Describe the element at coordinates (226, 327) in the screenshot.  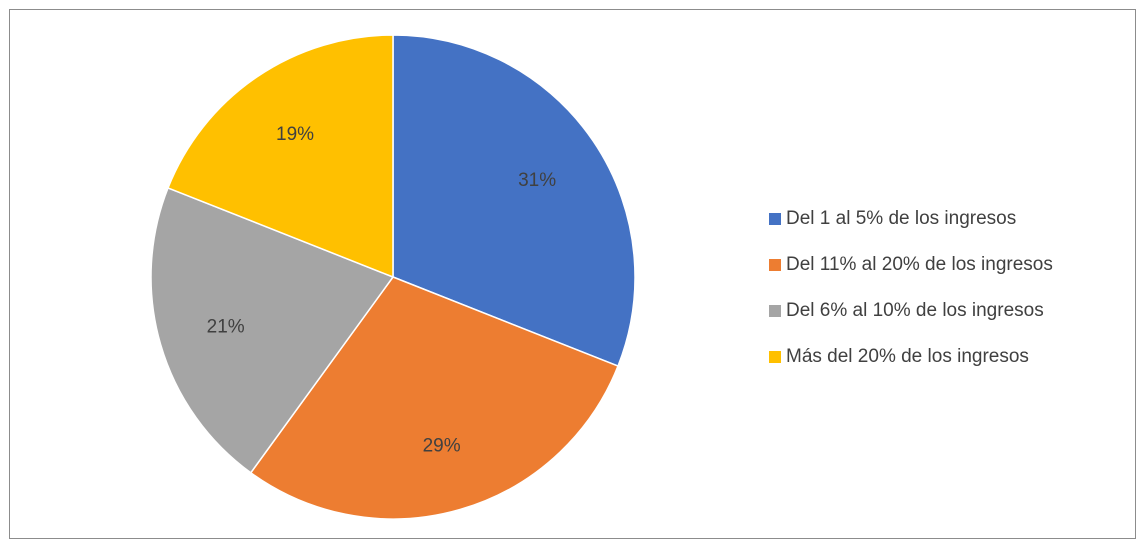
I see `data-label: 21%` at that location.